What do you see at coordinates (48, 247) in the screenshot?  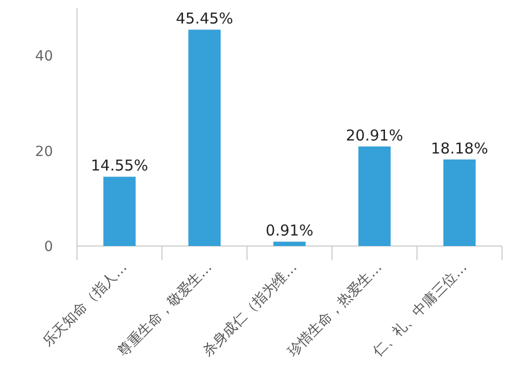 I see `y-tick-label: 0` at bounding box center [48, 247].